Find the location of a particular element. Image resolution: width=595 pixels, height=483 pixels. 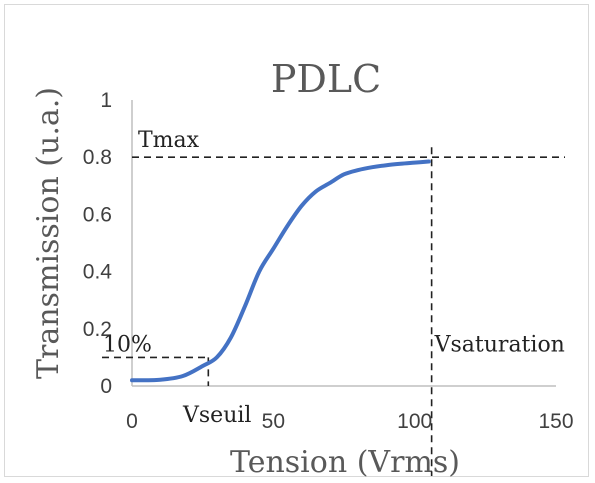

chart-title: PDLC is located at coordinates (326, 79).